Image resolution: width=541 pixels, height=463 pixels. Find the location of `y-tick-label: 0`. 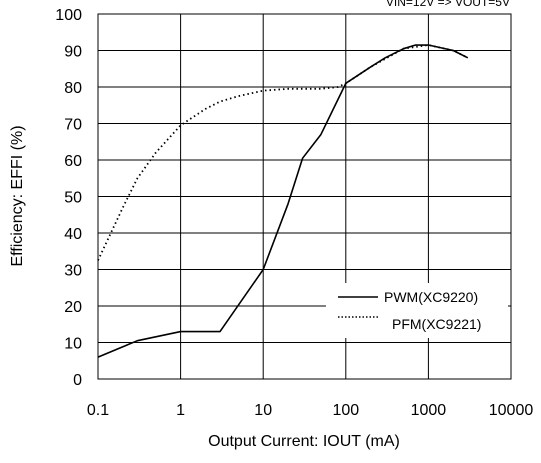

y-tick-label: 0 is located at coordinates (77, 380).